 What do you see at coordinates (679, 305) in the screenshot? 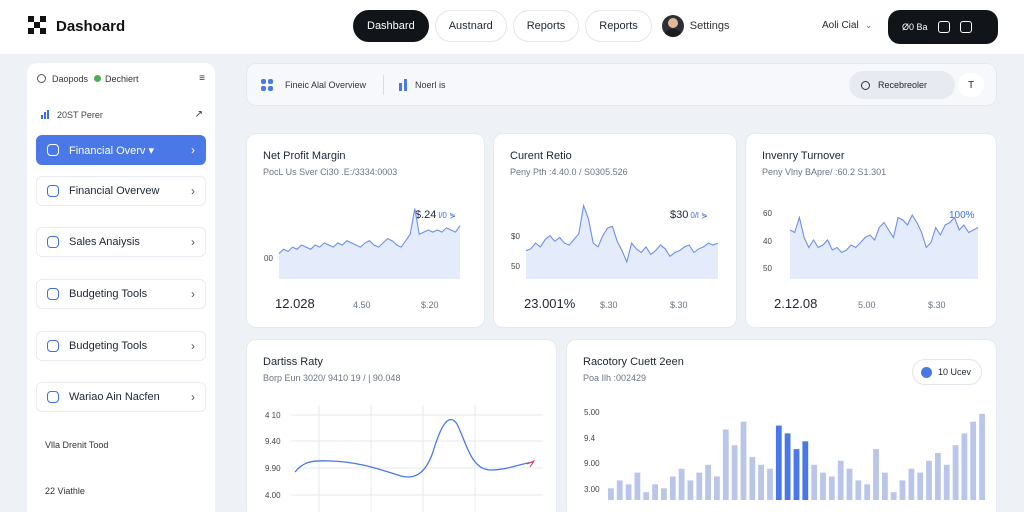
I see `foot-b: $.30` at bounding box center [679, 305].